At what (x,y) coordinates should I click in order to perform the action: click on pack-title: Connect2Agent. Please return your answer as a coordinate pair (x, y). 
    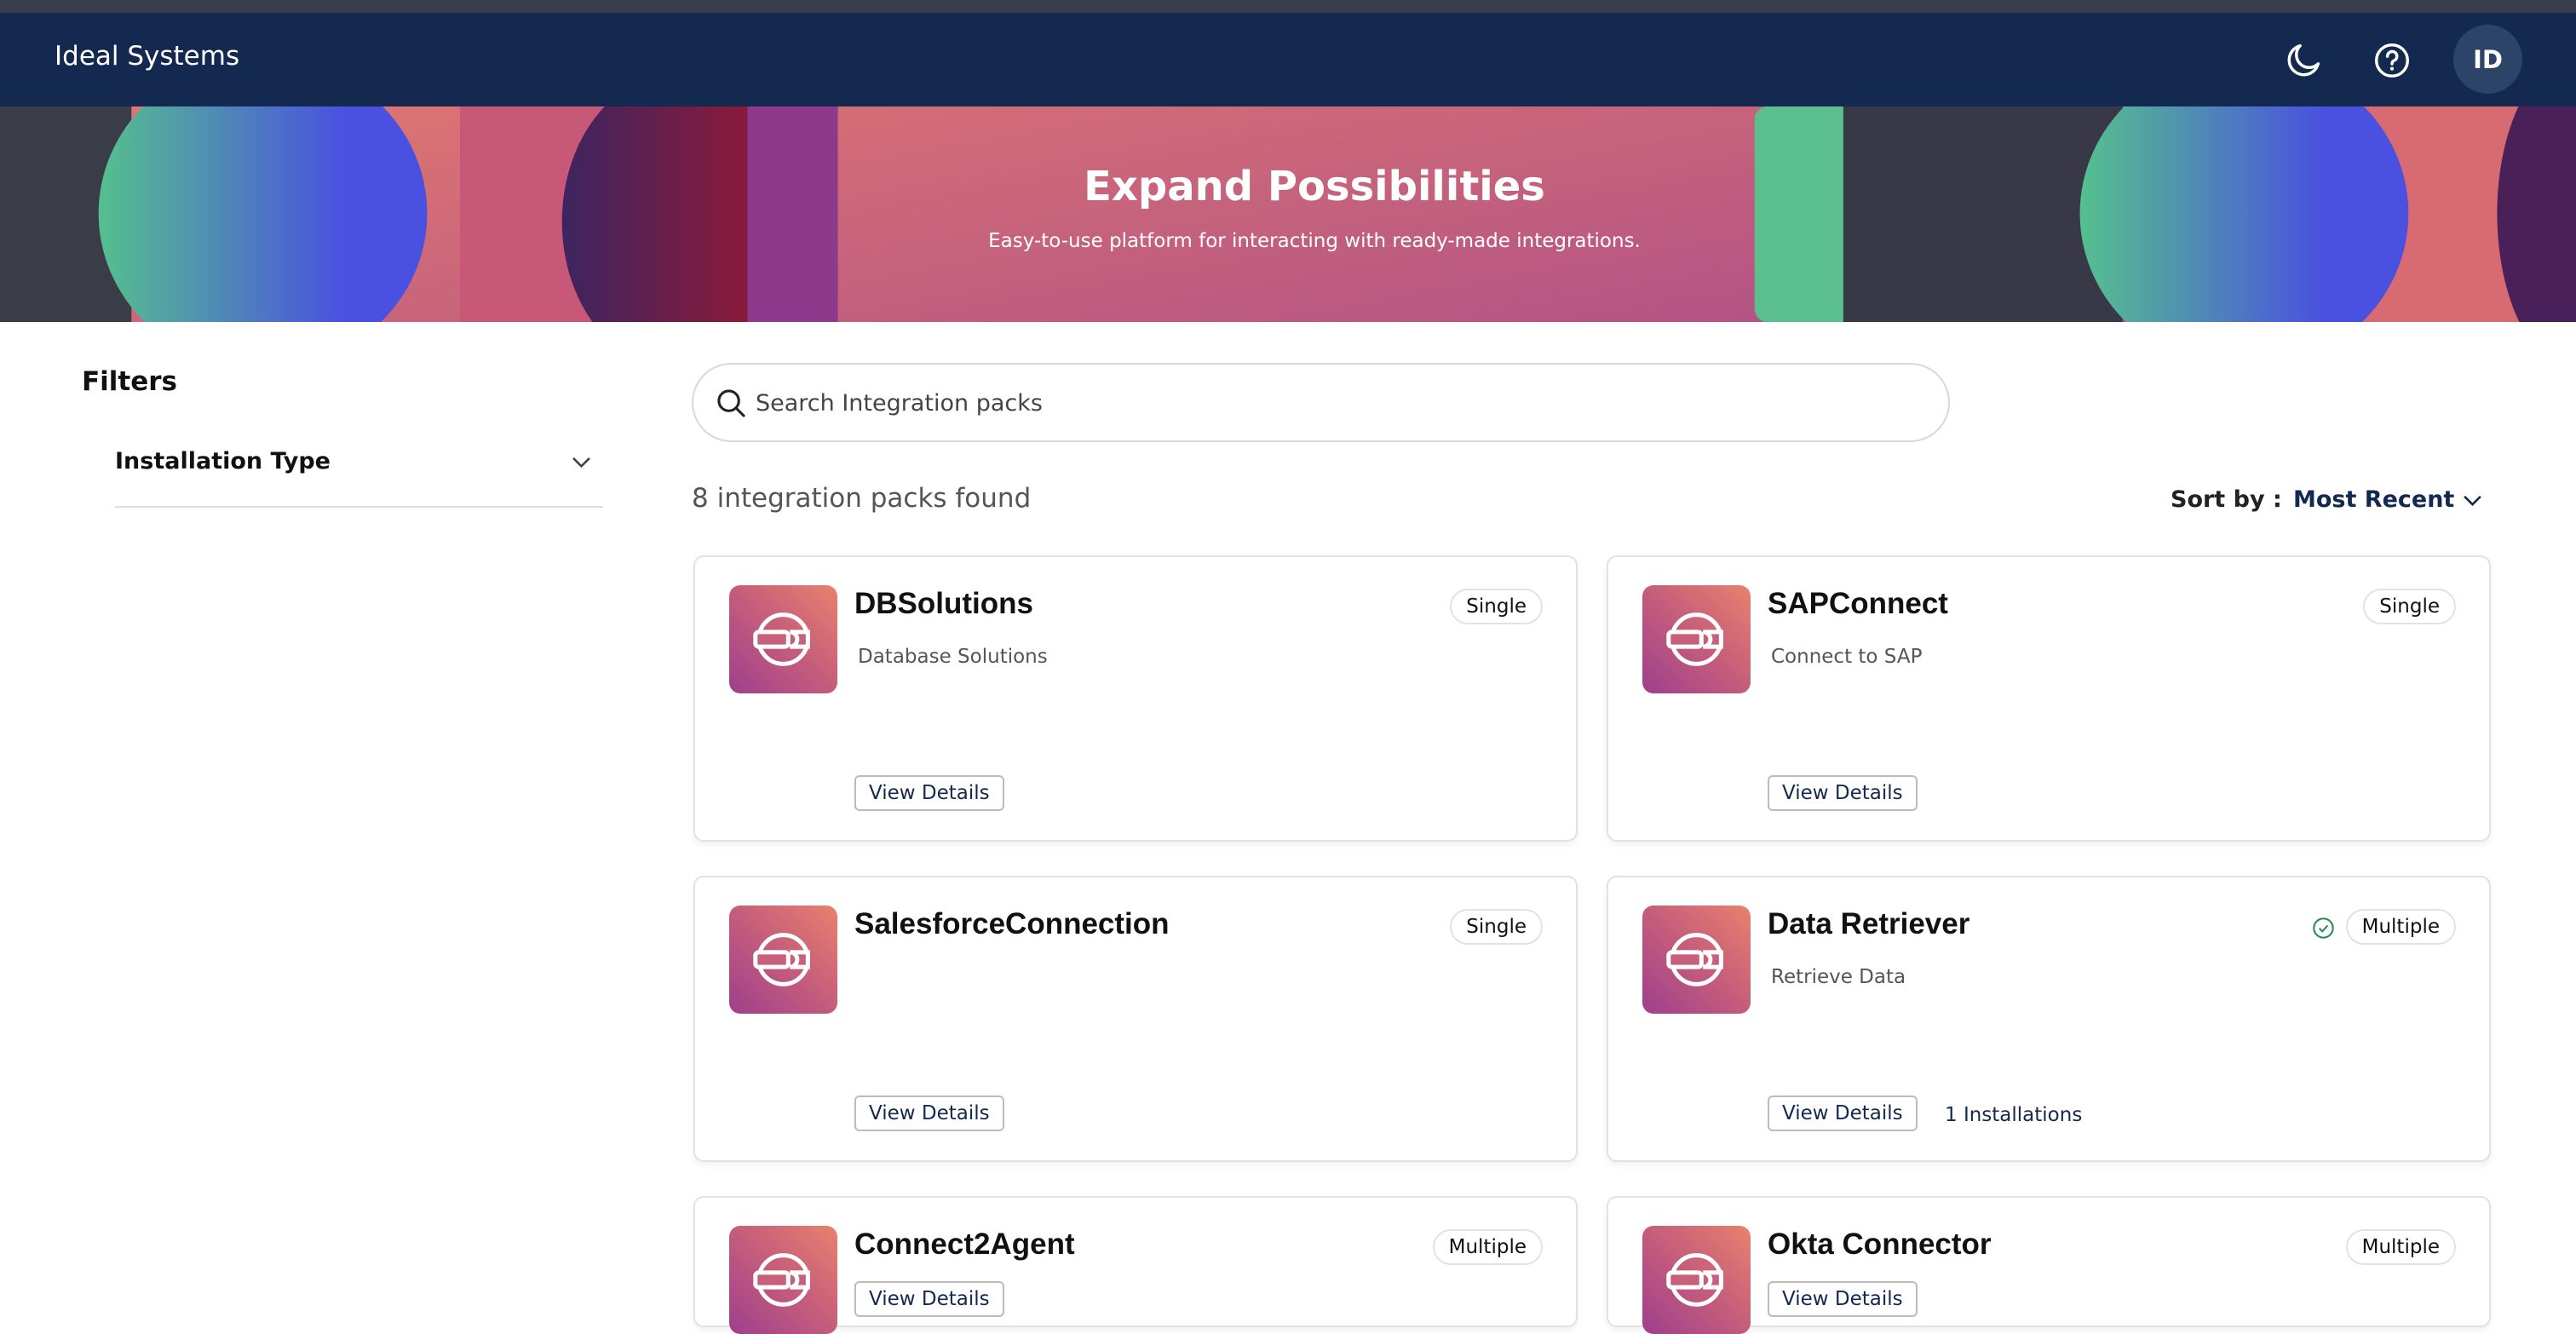
    Looking at the image, I should click on (965, 1244).